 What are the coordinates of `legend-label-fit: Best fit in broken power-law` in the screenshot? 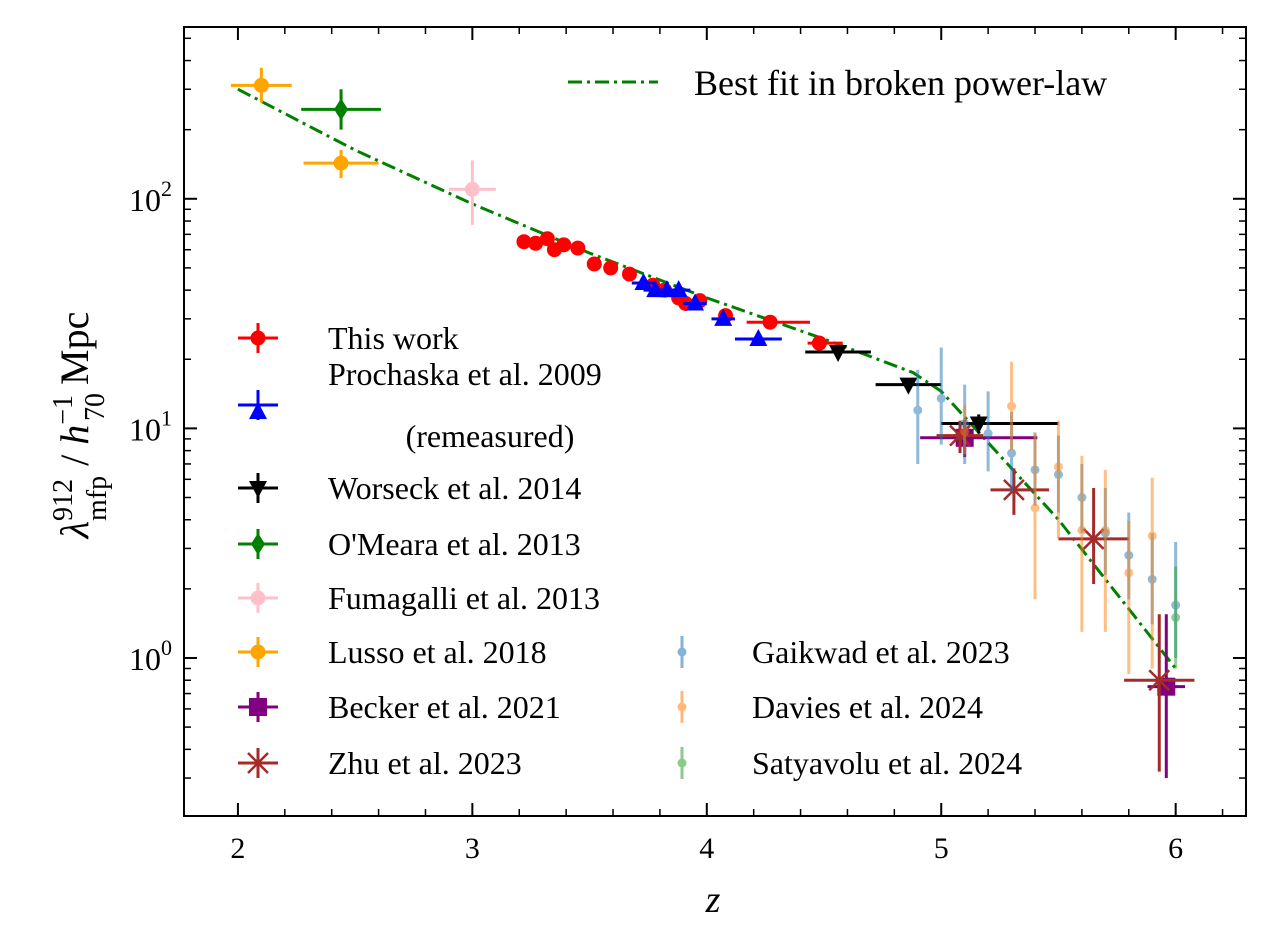 It's located at (900, 83).